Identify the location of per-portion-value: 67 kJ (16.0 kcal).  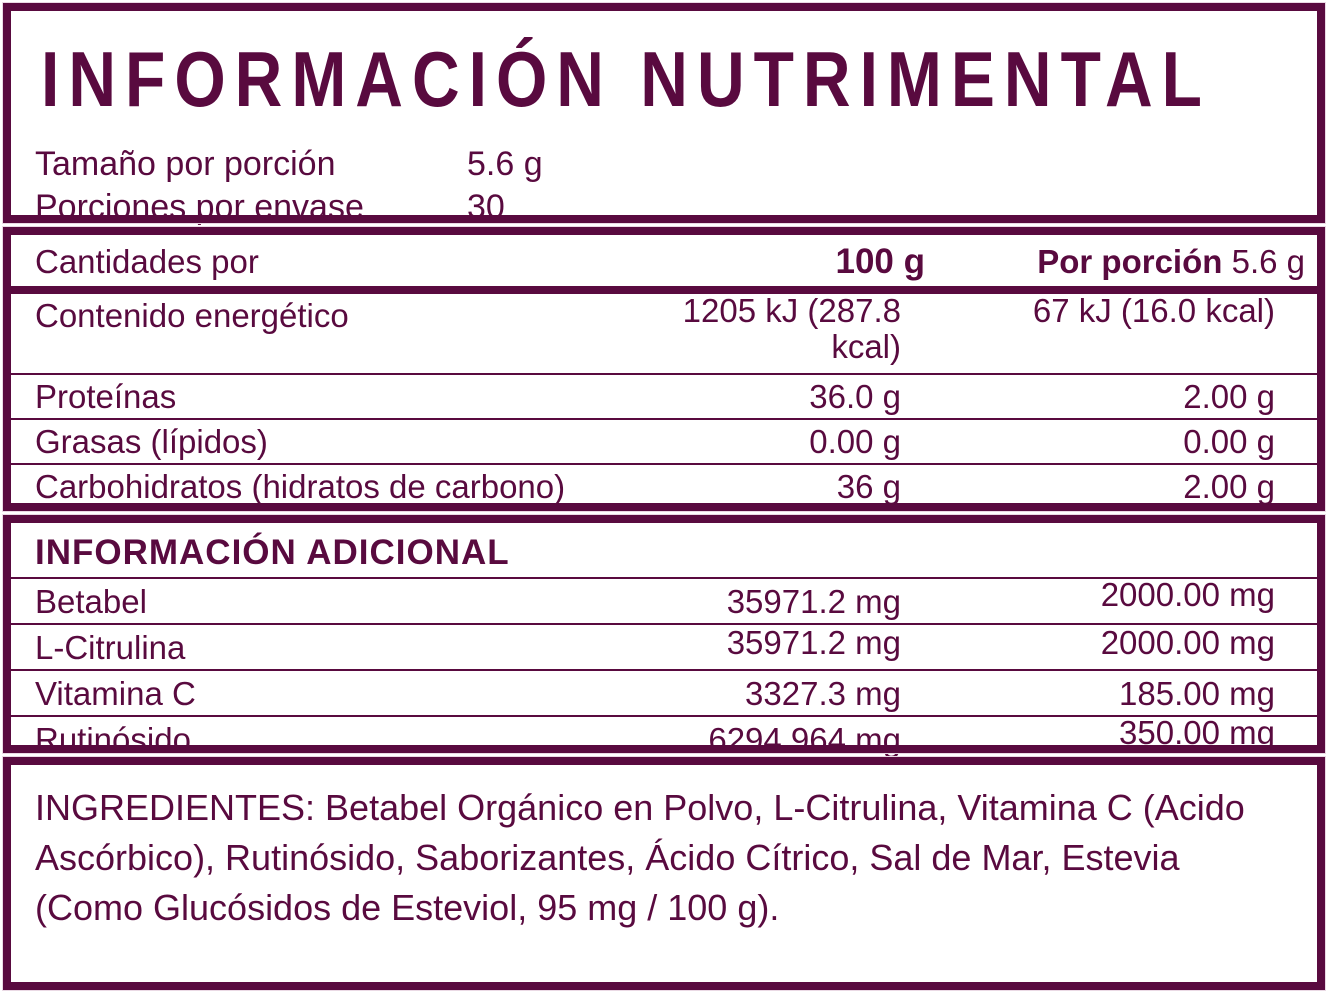
(1153, 310).